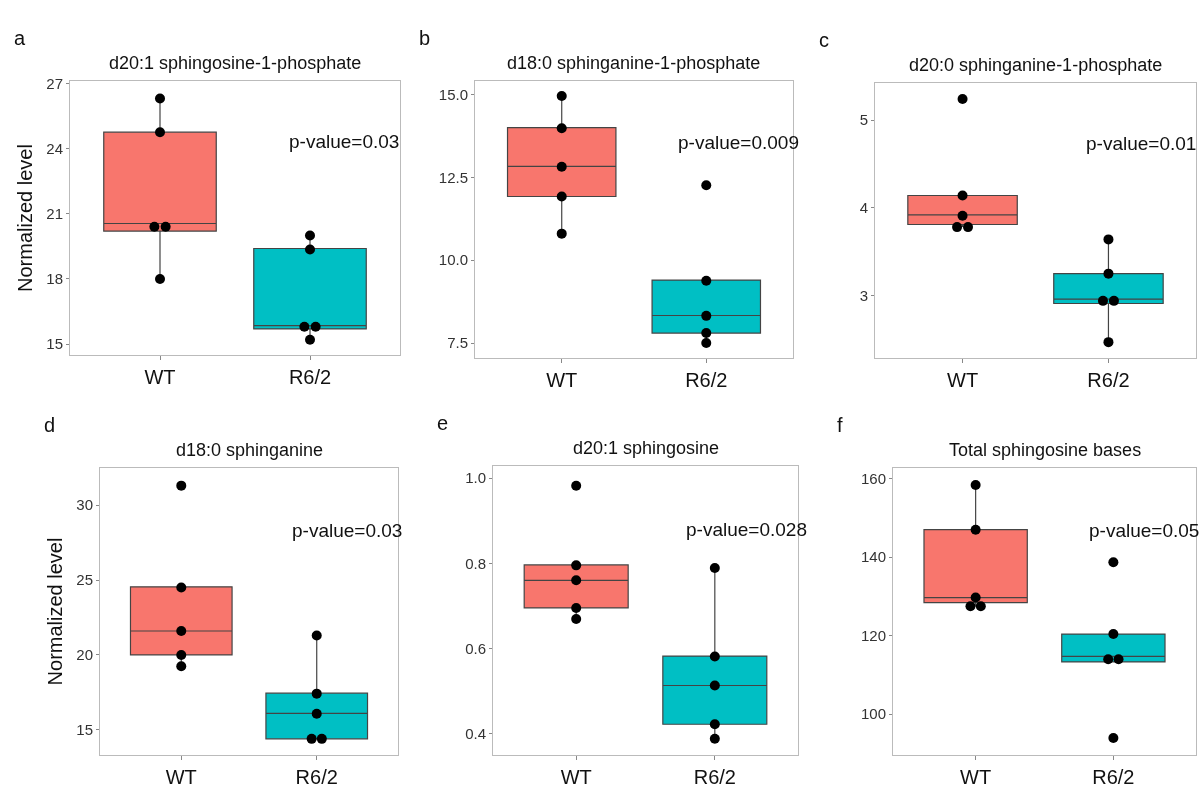 This screenshot has height=788, width=1204. I want to click on y-tick-label: 10.0, so click(453, 260).